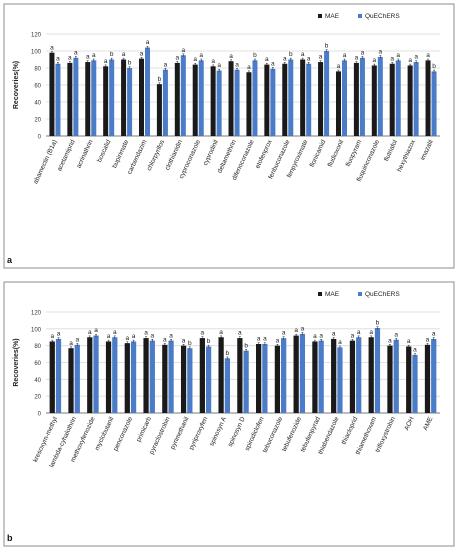 The image size is (458, 550). What do you see at coordinates (10, 538) in the screenshot?
I see `panel-label: b` at bounding box center [10, 538].